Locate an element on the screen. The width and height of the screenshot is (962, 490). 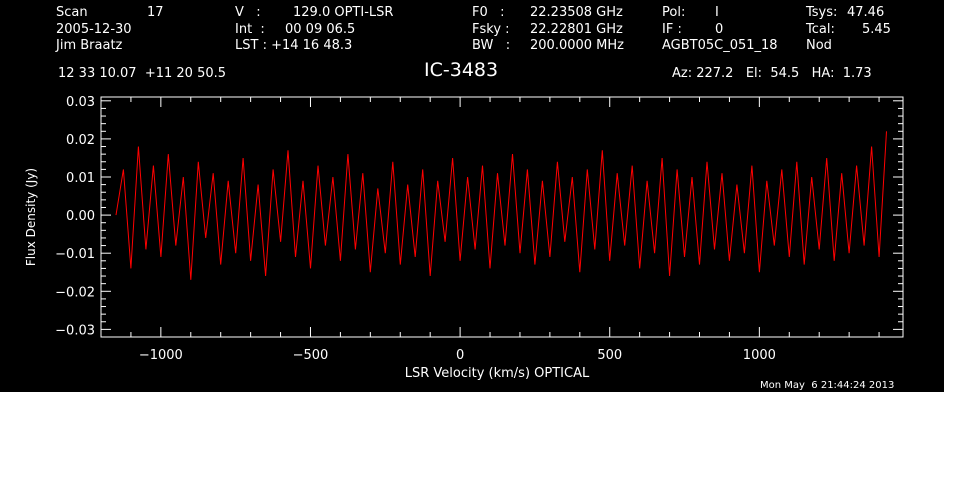
plot-timestamp: Mon May 6 21:44:24 2013 is located at coordinates (827, 385).